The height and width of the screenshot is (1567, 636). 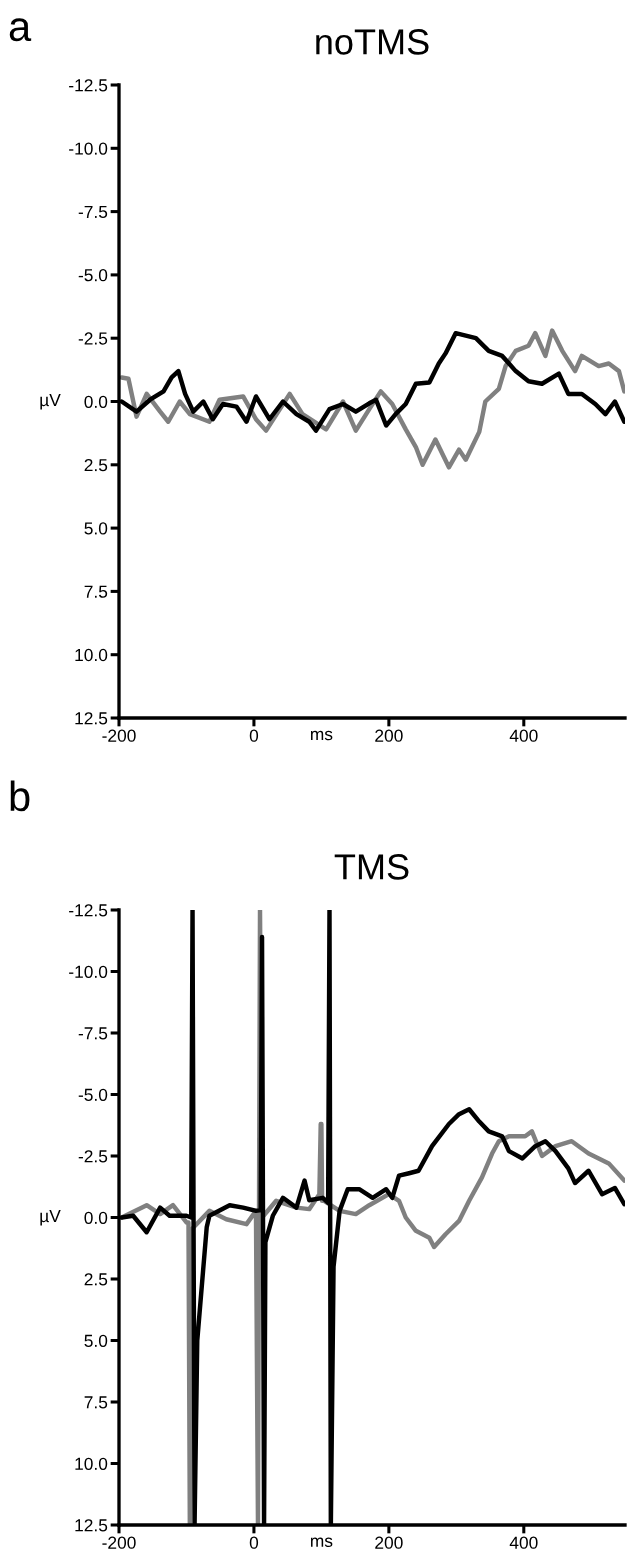 I want to click on text: b, so click(x=20, y=796).